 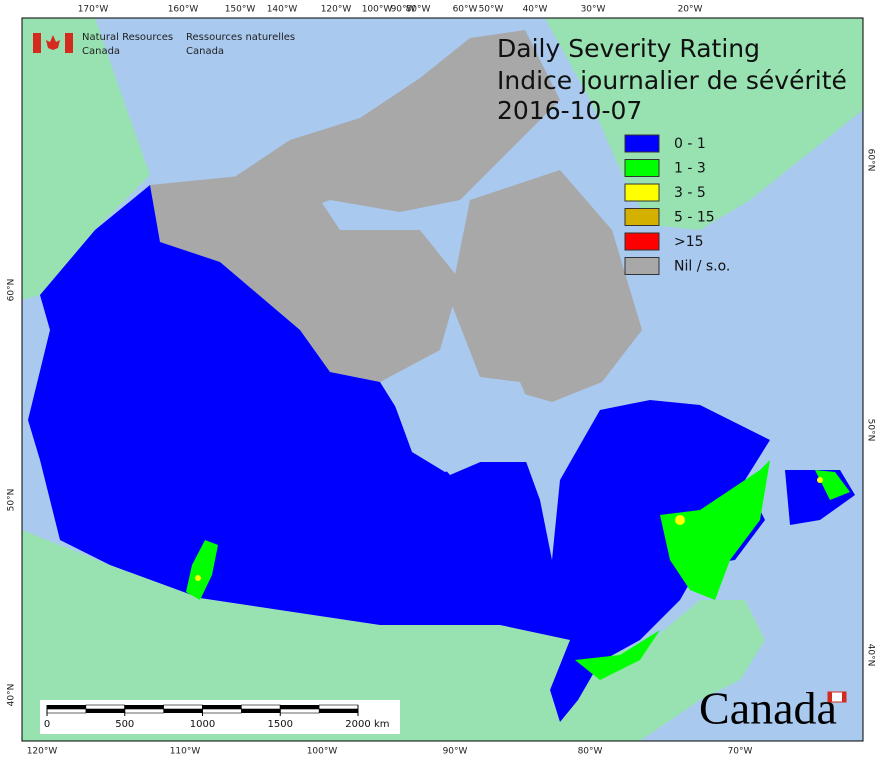 I want to click on legend-label: 1 - 3, so click(x=690, y=169).